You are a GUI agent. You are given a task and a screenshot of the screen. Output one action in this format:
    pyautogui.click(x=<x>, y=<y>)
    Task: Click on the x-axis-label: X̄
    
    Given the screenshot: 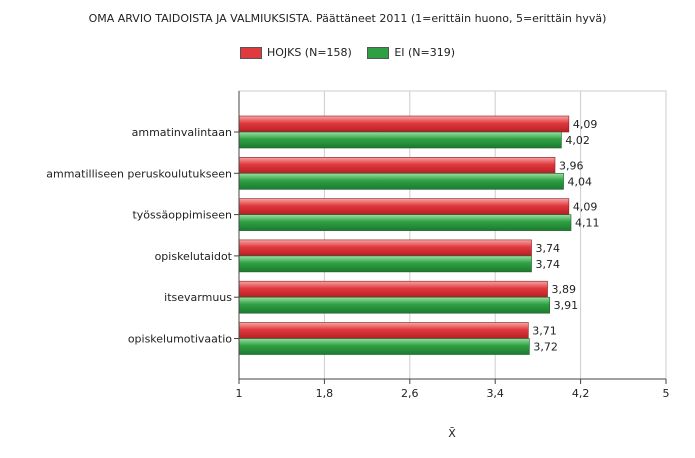 What is the action you would take?
    pyautogui.click(x=452, y=433)
    